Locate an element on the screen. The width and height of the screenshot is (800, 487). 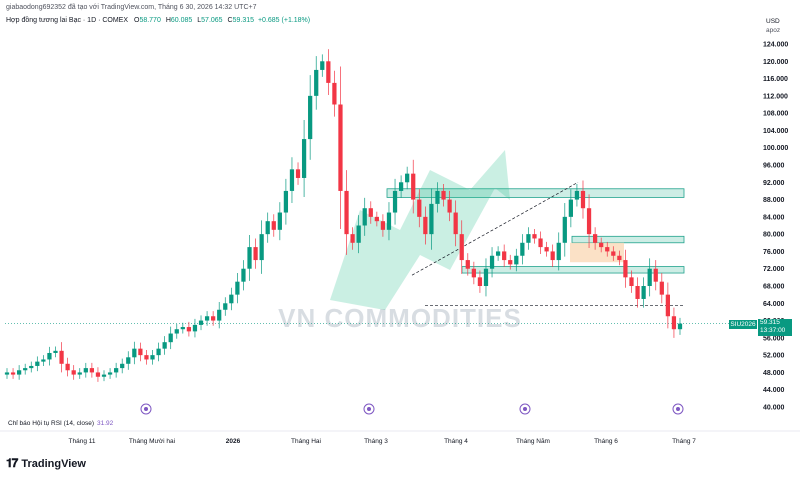
y-tick-label: 96.000 is located at coordinates (774, 166).